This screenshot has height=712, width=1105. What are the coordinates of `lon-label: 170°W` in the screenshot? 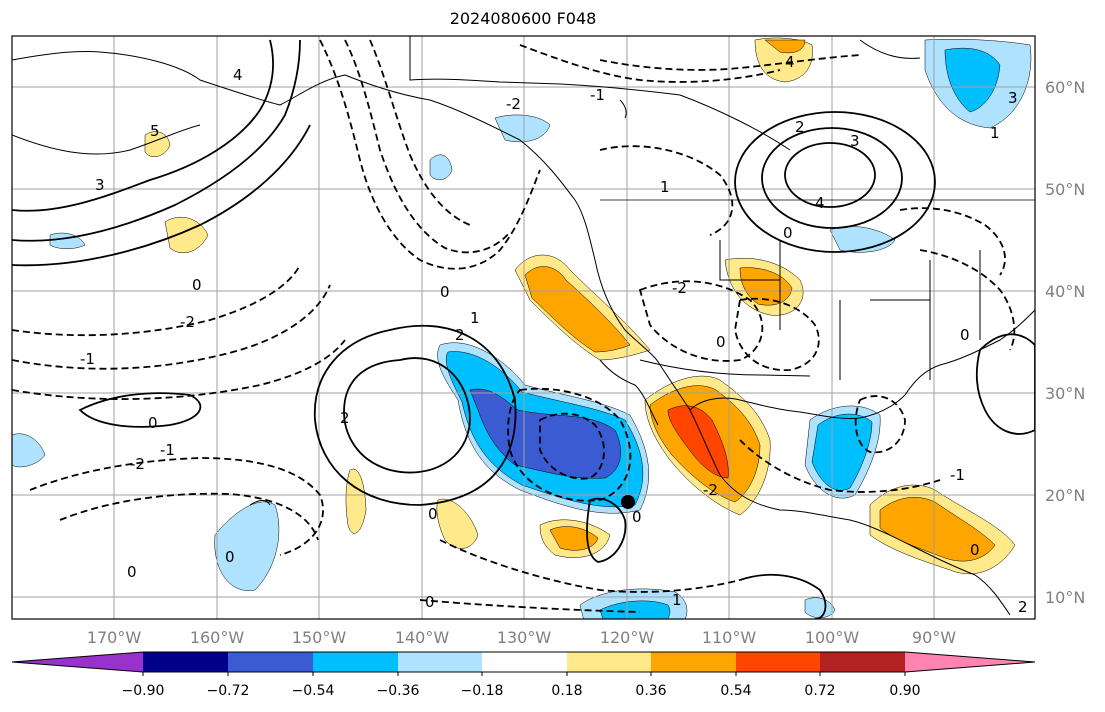 It's located at (114, 637).